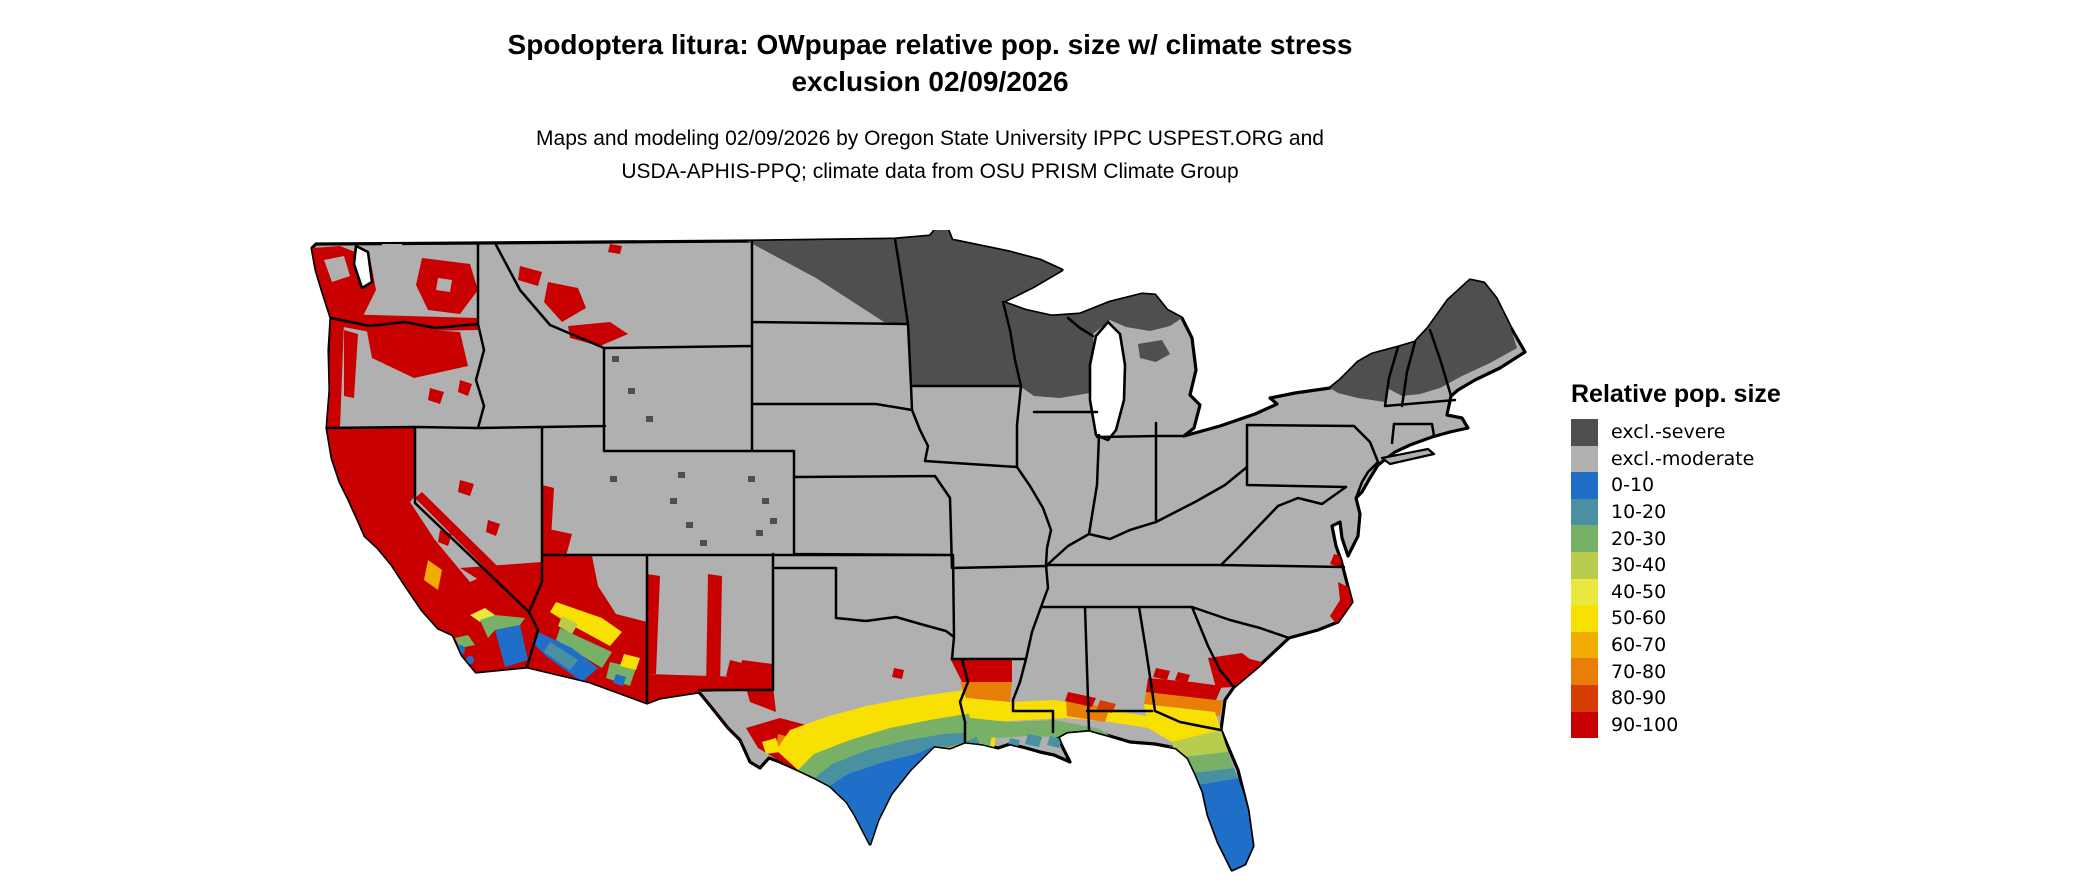 This screenshot has height=892, width=2100. What do you see at coordinates (482, 615) in the screenshot?
I see `region-socal-yellow` at bounding box center [482, 615].